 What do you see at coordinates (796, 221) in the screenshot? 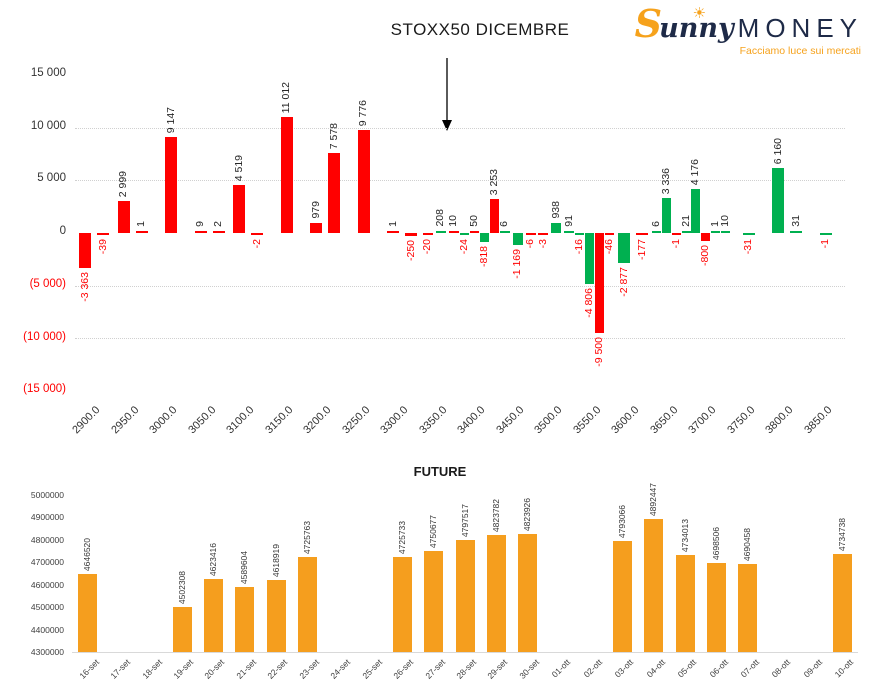
I see `bar-value-label: 31` at bounding box center [796, 221].